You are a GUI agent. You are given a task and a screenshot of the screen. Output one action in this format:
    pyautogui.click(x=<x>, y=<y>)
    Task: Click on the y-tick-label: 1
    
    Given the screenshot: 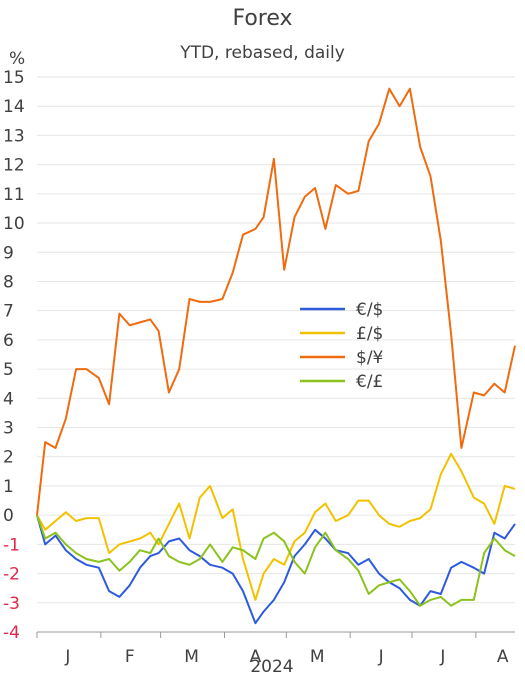 What is the action you would take?
    pyautogui.click(x=8, y=487)
    